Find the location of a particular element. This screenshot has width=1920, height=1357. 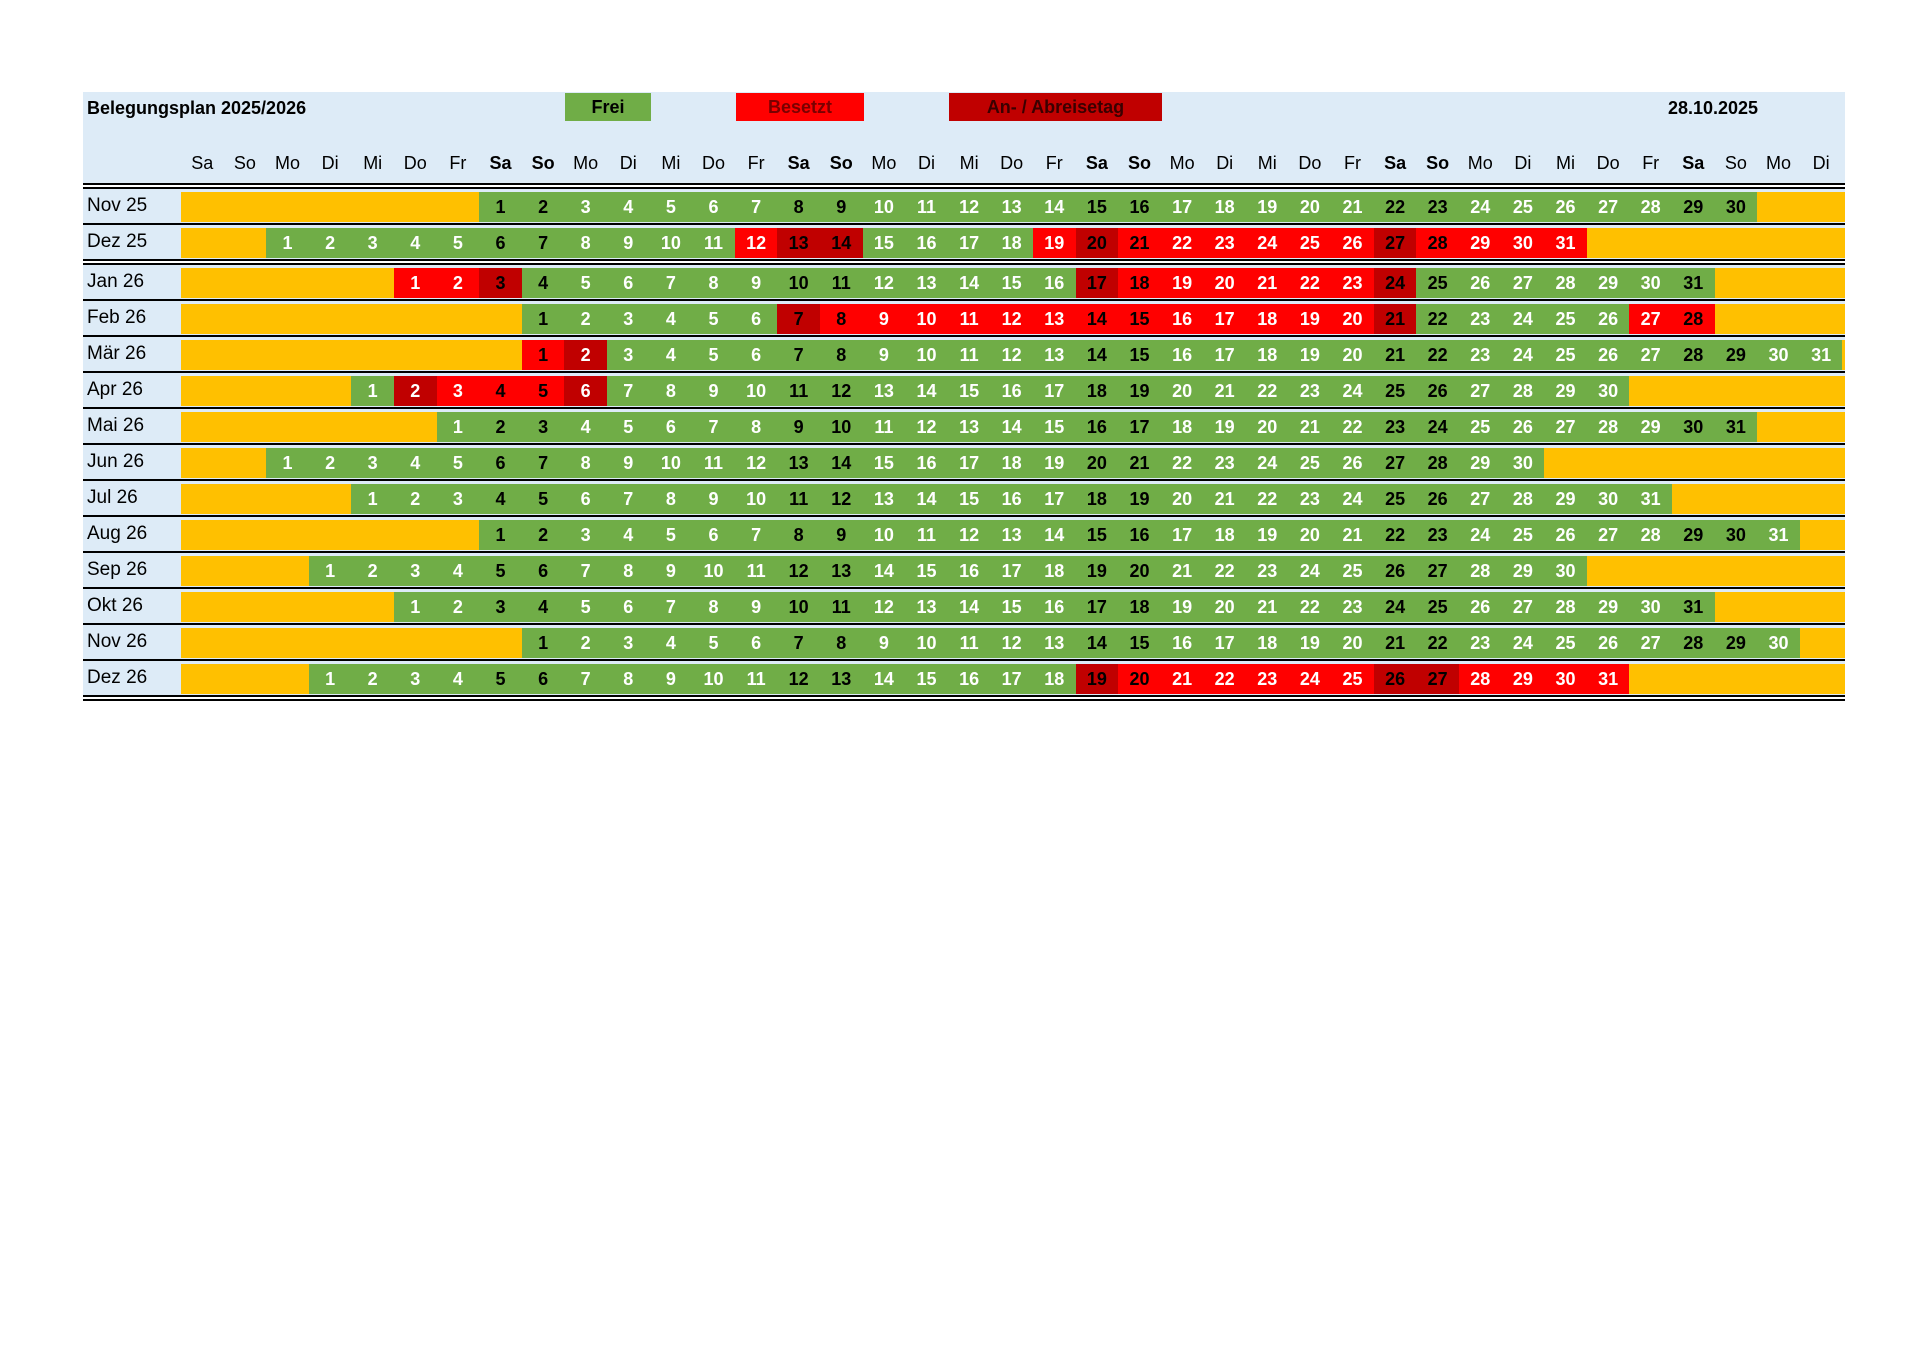

day-cell-free: 3 is located at coordinates (500, 607).